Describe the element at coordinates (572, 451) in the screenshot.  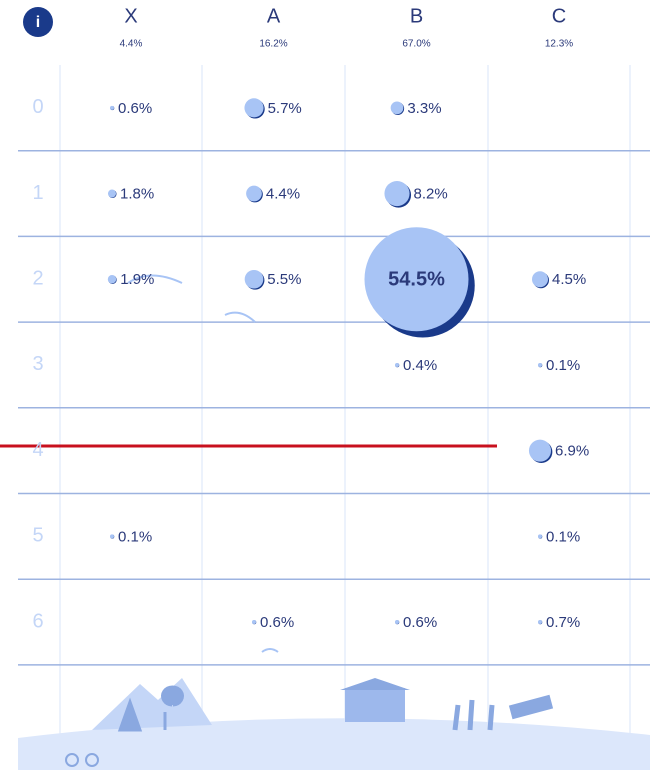
I see `cell-label: 6.9%` at that location.